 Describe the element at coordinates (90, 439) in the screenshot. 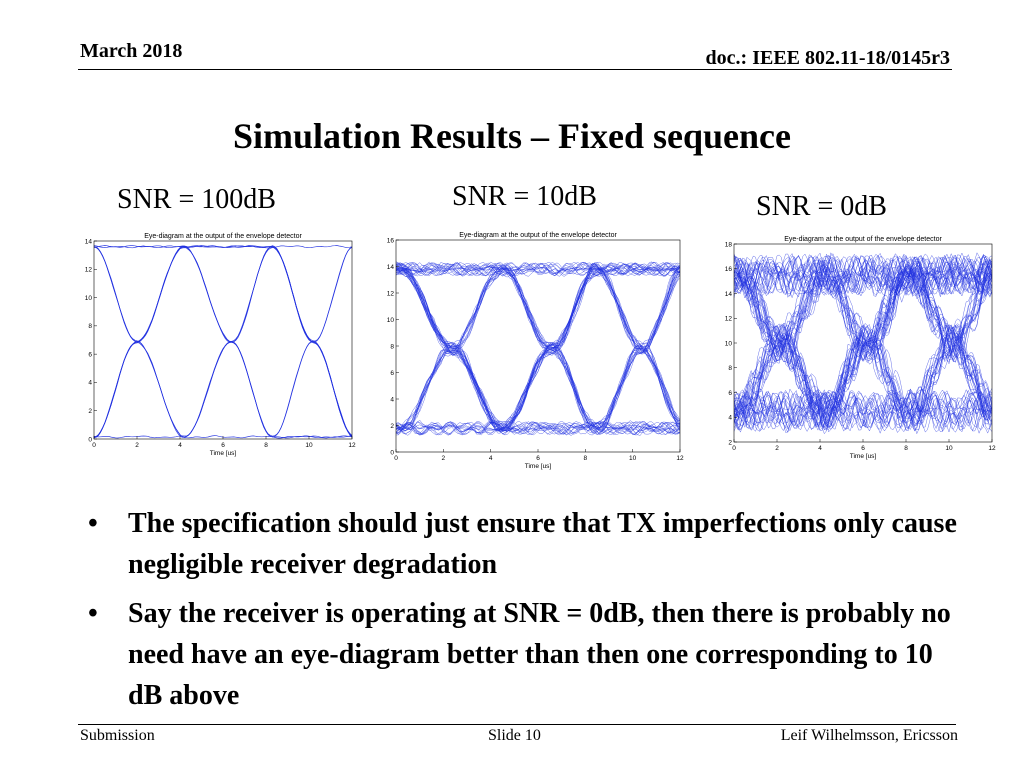

I see `y-tick-label: 0` at that location.